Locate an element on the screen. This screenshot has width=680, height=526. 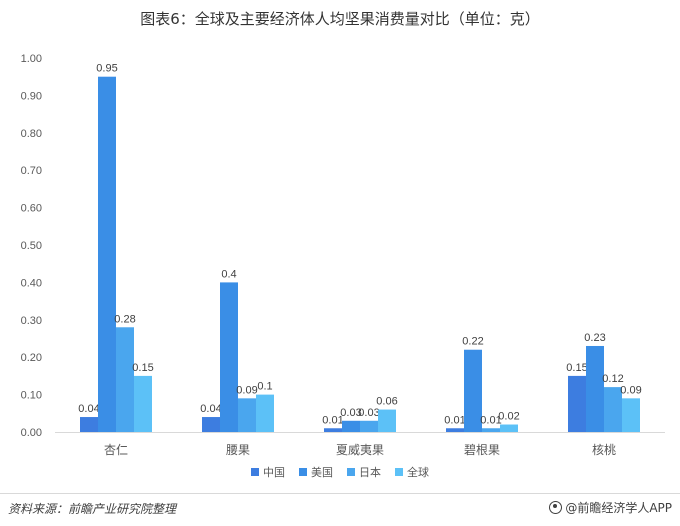
legend-label: 日本 is located at coordinates (370, 472).